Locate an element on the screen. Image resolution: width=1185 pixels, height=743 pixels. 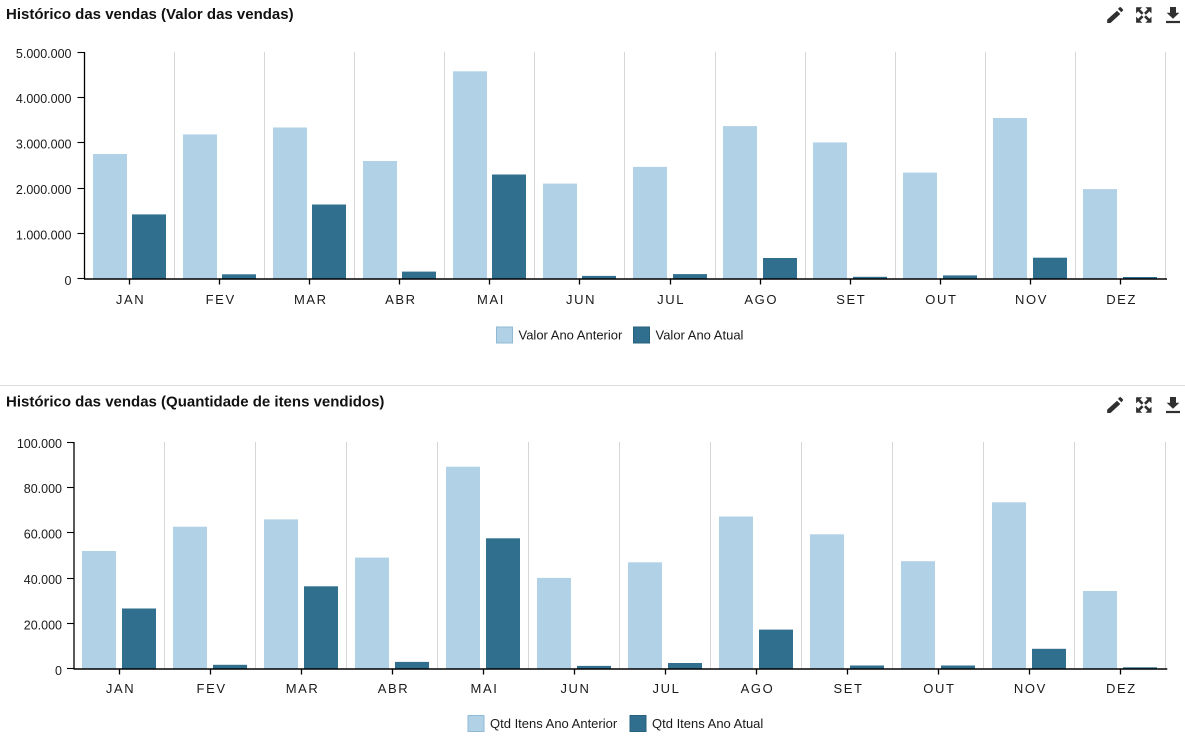
svg-text: 4.000.000 is located at coordinates (44, 99).